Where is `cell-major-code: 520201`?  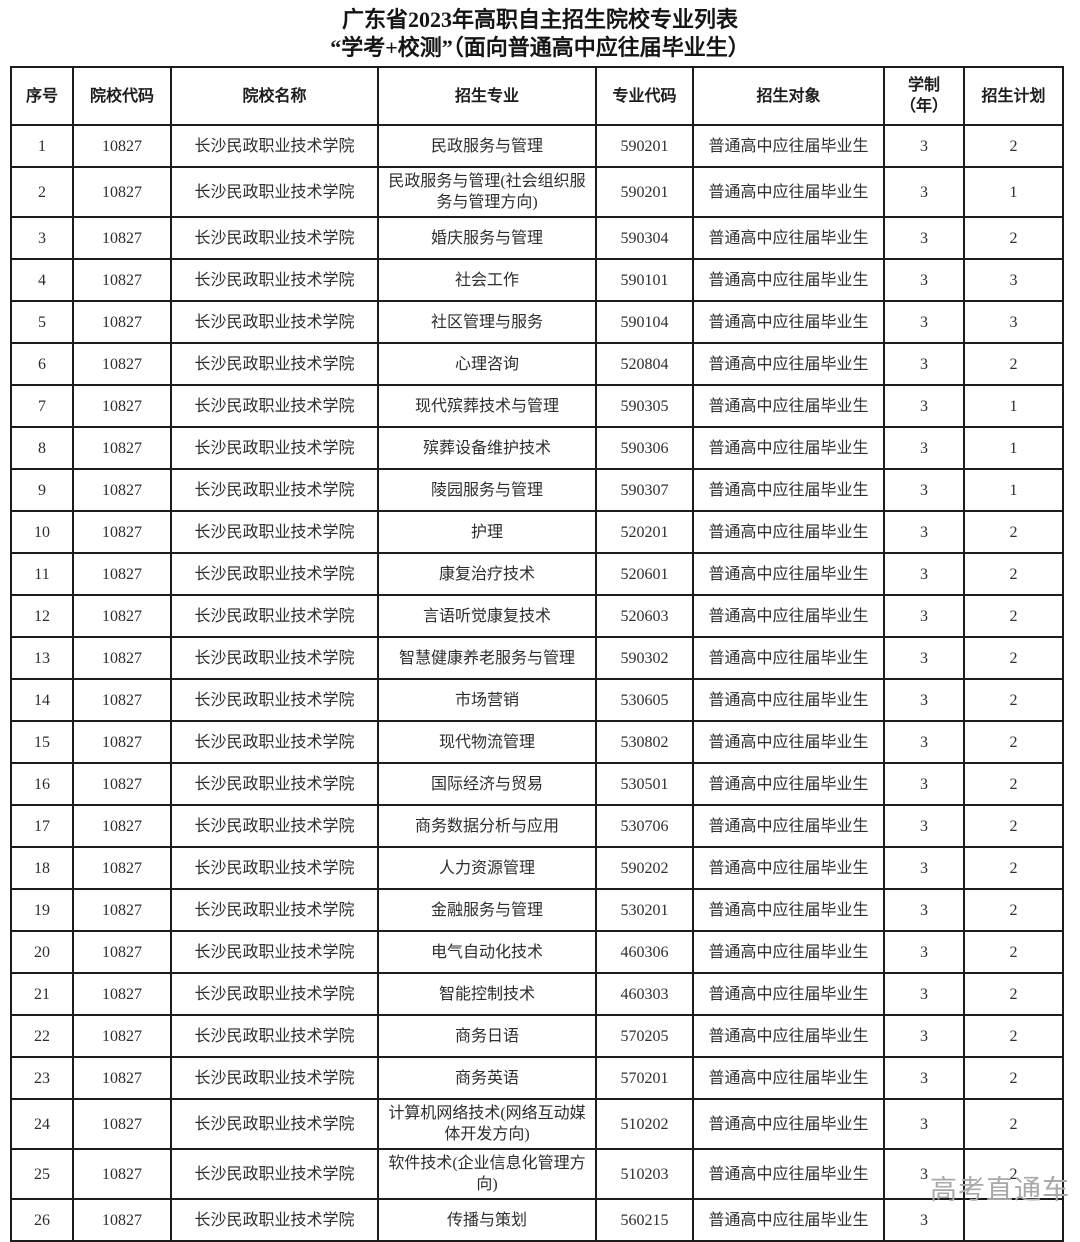
cell-major-code: 520201 is located at coordinates (644, 532).